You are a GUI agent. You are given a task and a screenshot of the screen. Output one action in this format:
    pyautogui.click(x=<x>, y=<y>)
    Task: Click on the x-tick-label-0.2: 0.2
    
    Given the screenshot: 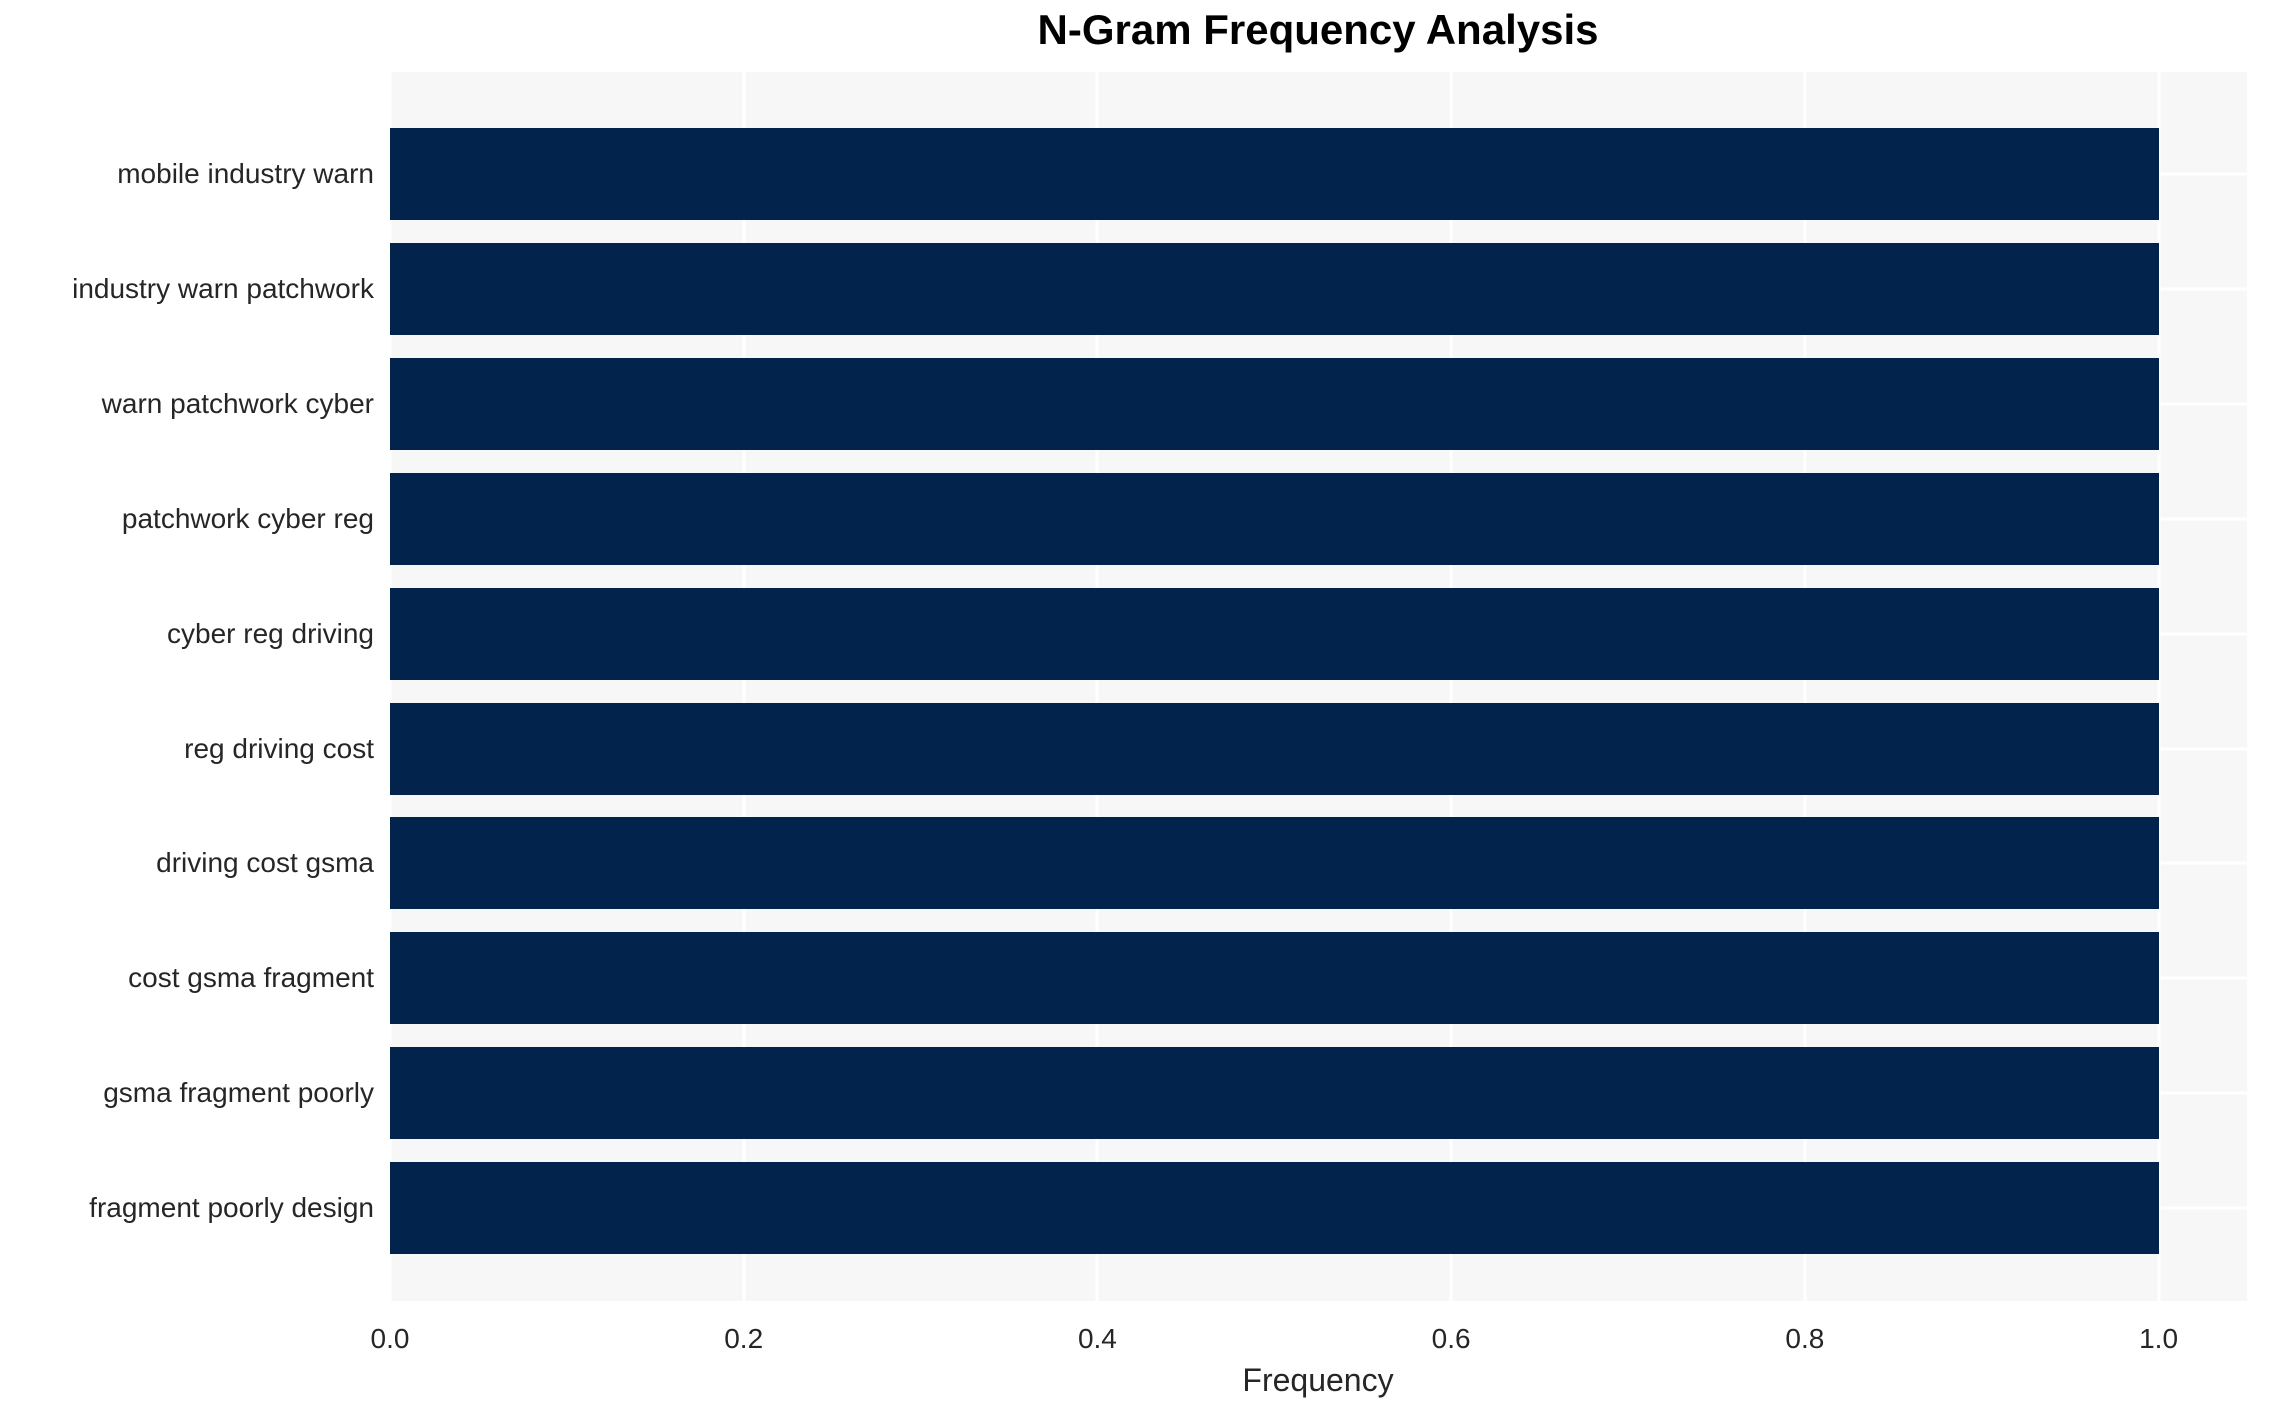 What is the action you would take?
    pyautogui.click(x=744, y=1338)
    